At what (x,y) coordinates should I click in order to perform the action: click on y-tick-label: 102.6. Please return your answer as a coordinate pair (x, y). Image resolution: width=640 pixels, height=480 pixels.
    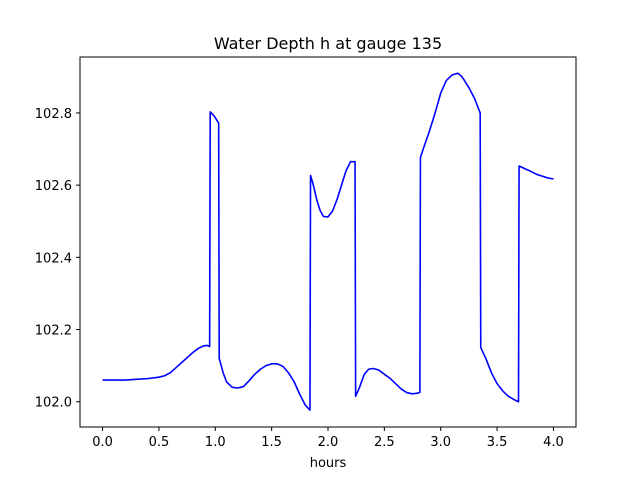
    Looking at the image, I should click on (53, 186).